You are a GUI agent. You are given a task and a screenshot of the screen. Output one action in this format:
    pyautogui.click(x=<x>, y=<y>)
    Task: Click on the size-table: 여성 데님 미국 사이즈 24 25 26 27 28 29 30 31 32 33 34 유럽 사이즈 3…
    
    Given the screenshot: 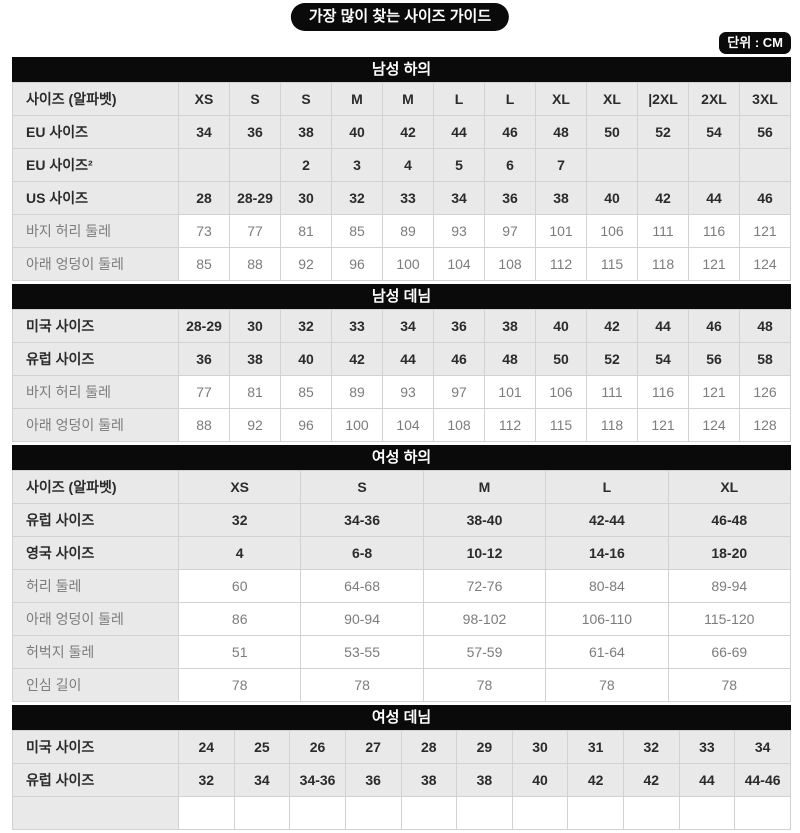 What is the action you would take?
    pyautogui.click(x=401, y=767)
    